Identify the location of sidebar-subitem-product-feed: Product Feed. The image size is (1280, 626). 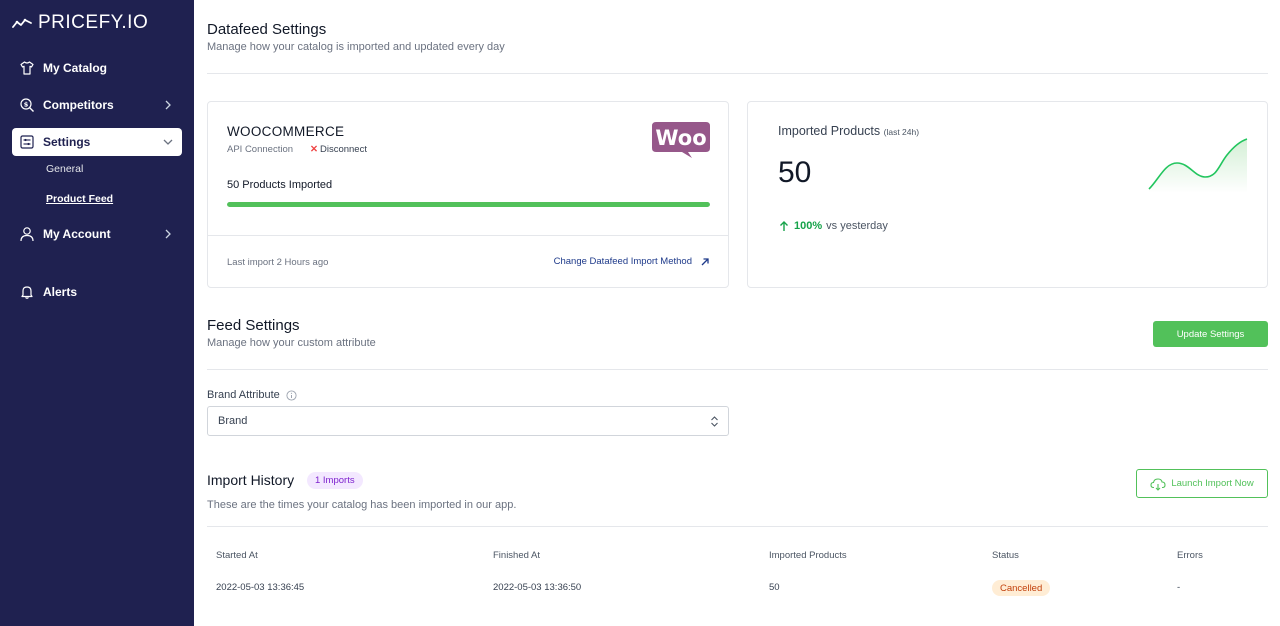
(80, 199).